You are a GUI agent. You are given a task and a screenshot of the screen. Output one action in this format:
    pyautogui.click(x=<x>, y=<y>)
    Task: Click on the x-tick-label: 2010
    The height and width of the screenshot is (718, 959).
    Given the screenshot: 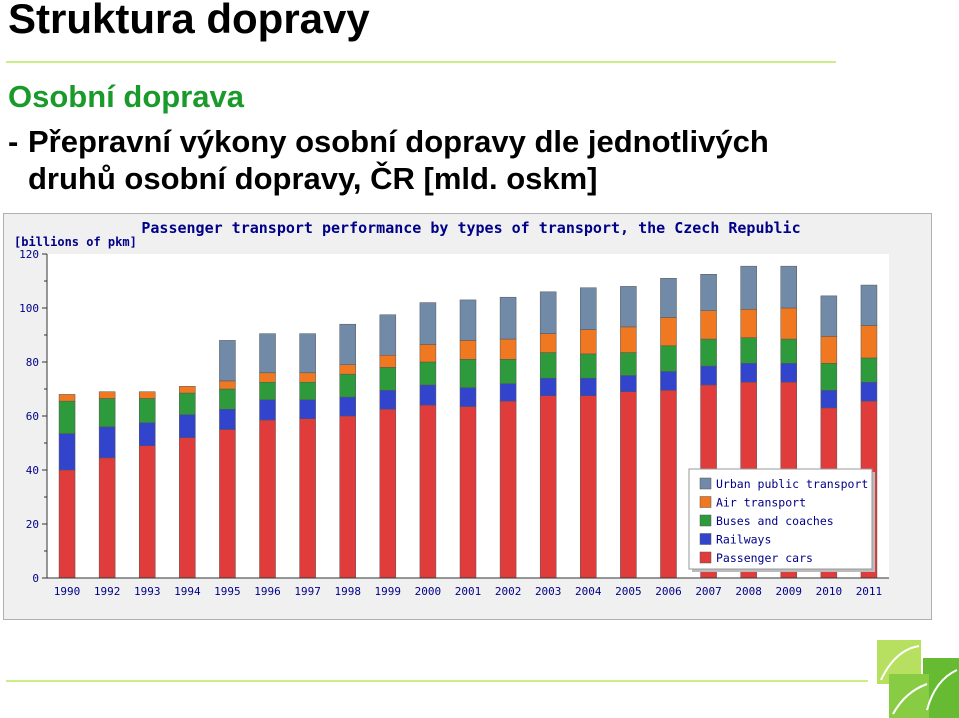 What is the action you would take?
    pyautogui.click(x=829, y=591)
    